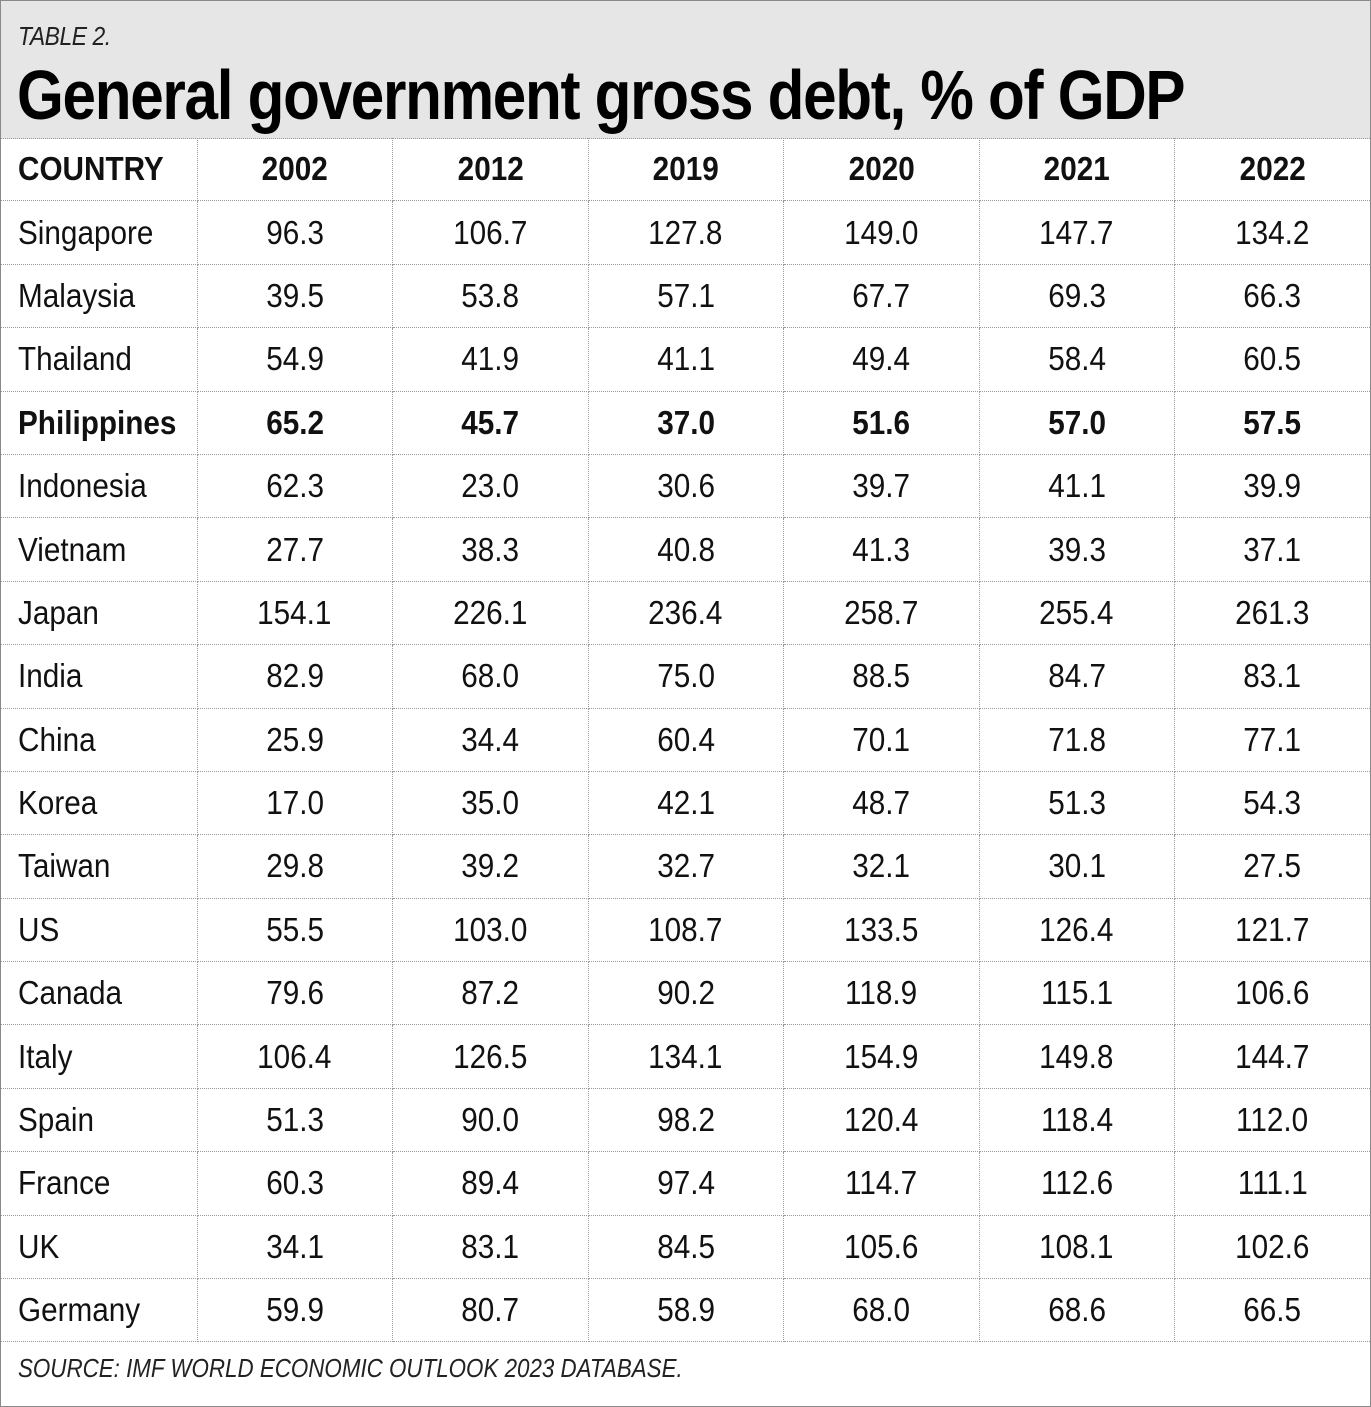  Describe the element at coordinates (1077, 866) in the screenshot. I see `debt-value-cell: 30.1` at that location.